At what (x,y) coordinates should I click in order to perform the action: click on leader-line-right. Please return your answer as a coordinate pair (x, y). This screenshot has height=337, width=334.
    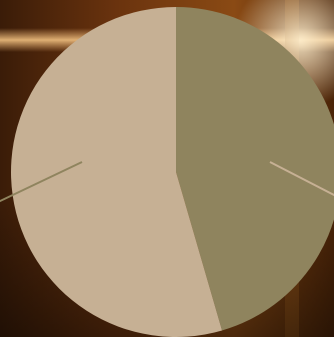
    Looking at the image, I should click on (301, 179).